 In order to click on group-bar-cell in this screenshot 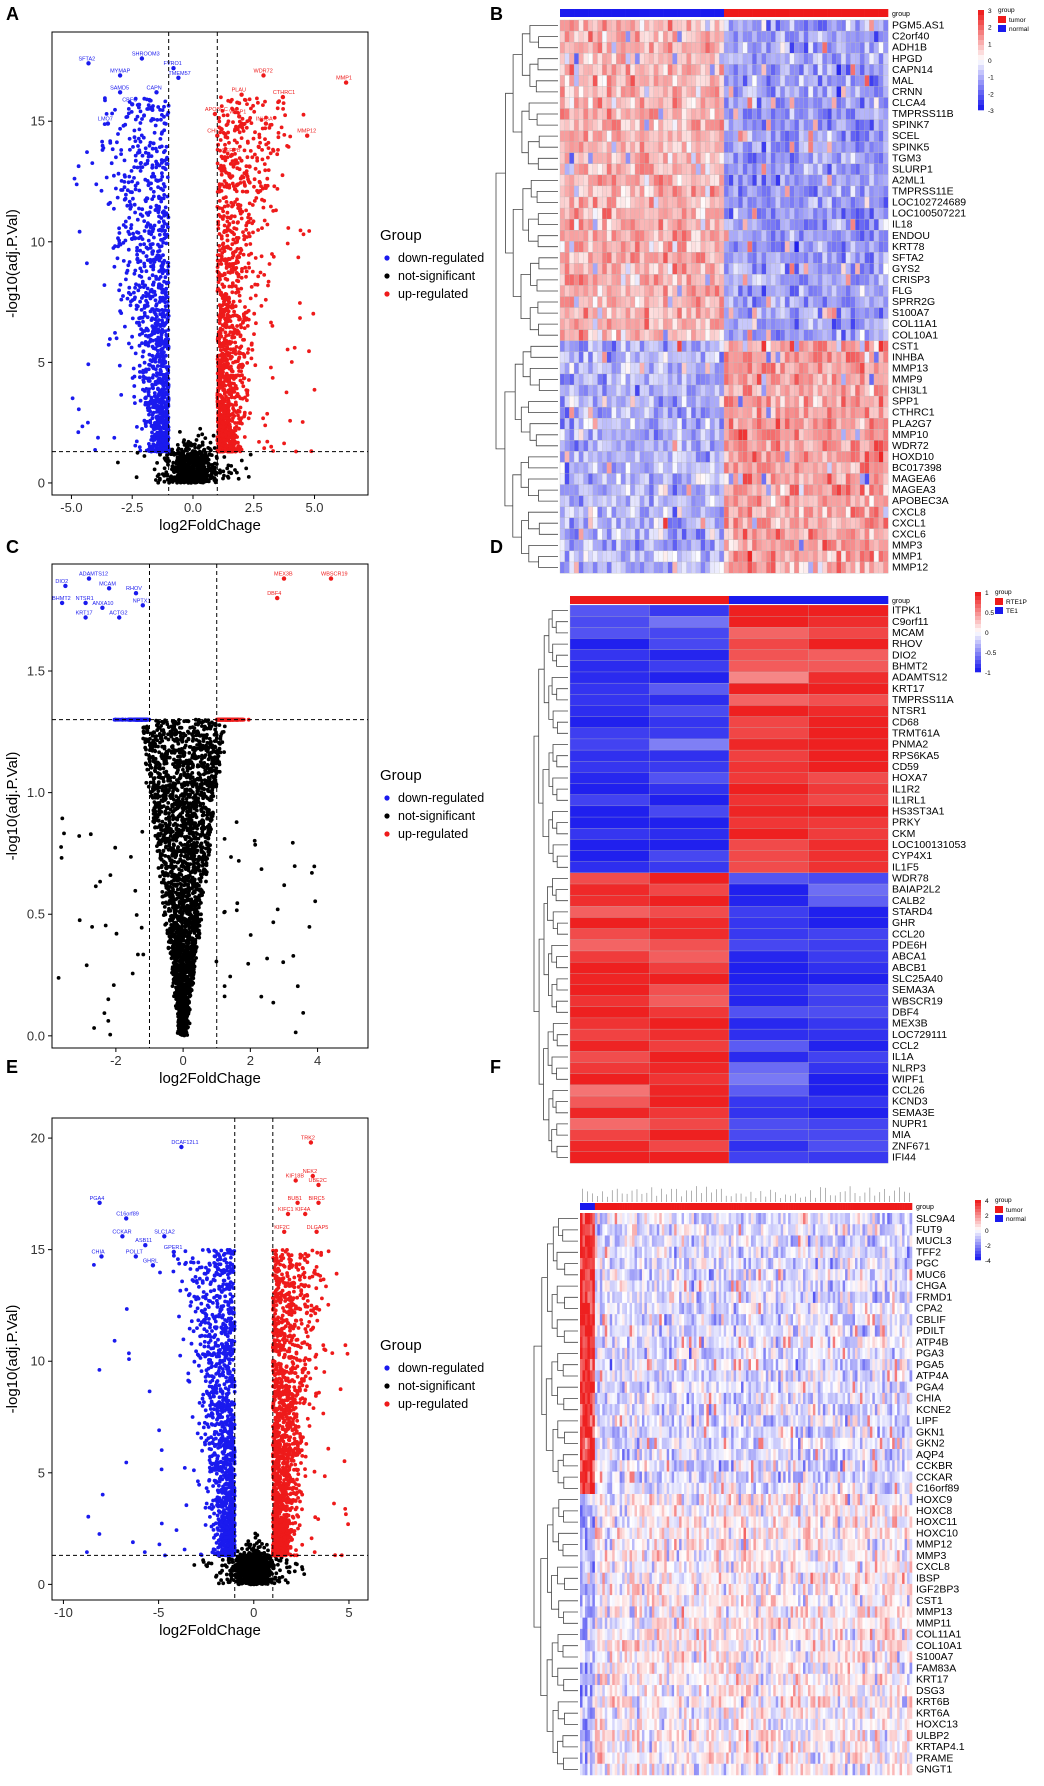, I will do `click(853, 13)`.